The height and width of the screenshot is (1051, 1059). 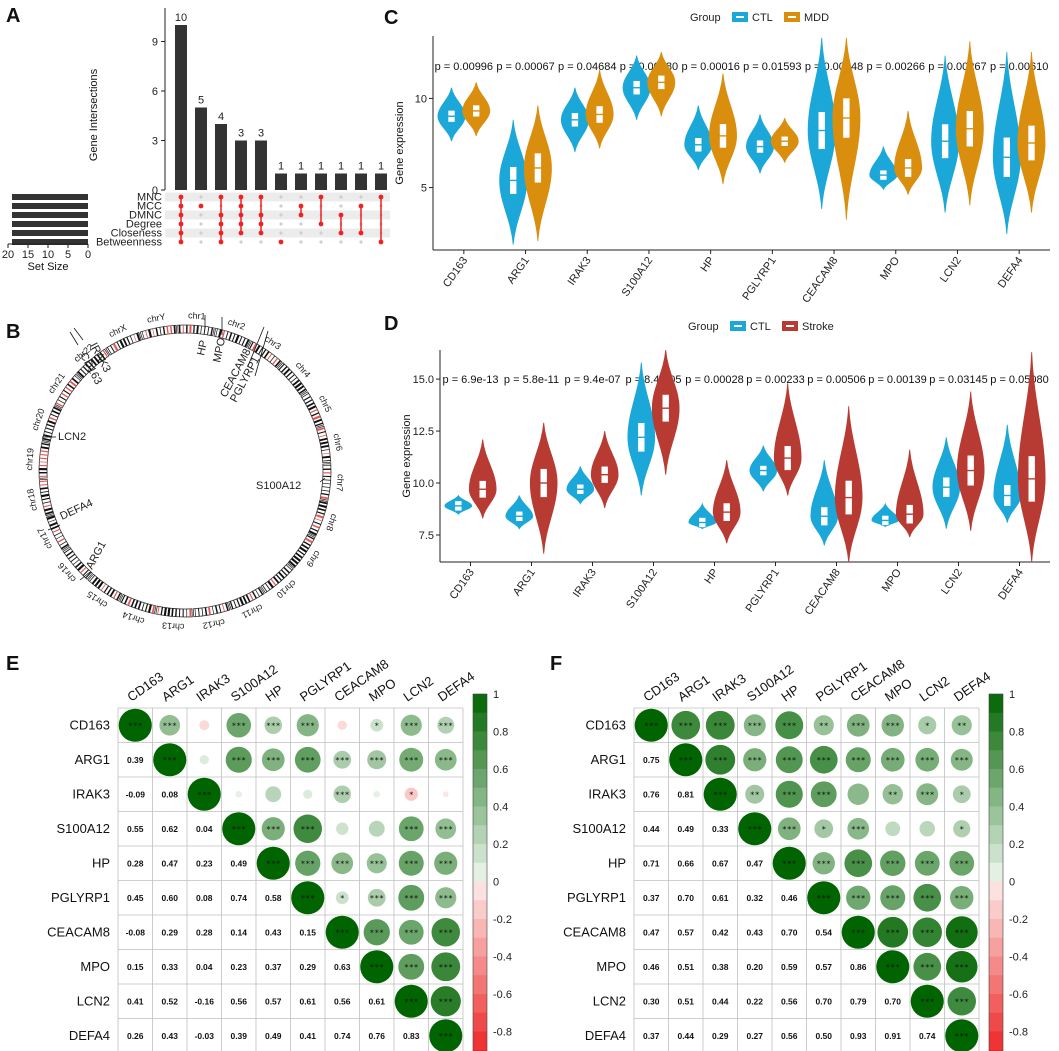 What do you see at coordinates (205, 1001) in the screenshot?
I see `correlation-value: -0.16` at bounding box center [205, 1001].